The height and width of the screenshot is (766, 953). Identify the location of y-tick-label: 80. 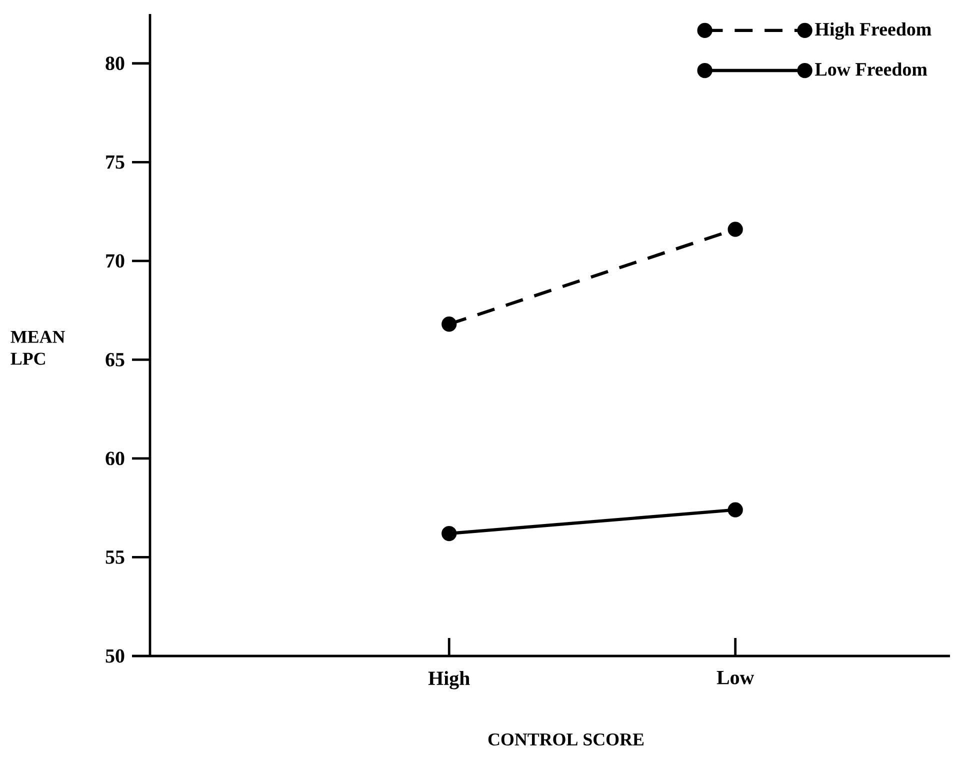
(115, 63).